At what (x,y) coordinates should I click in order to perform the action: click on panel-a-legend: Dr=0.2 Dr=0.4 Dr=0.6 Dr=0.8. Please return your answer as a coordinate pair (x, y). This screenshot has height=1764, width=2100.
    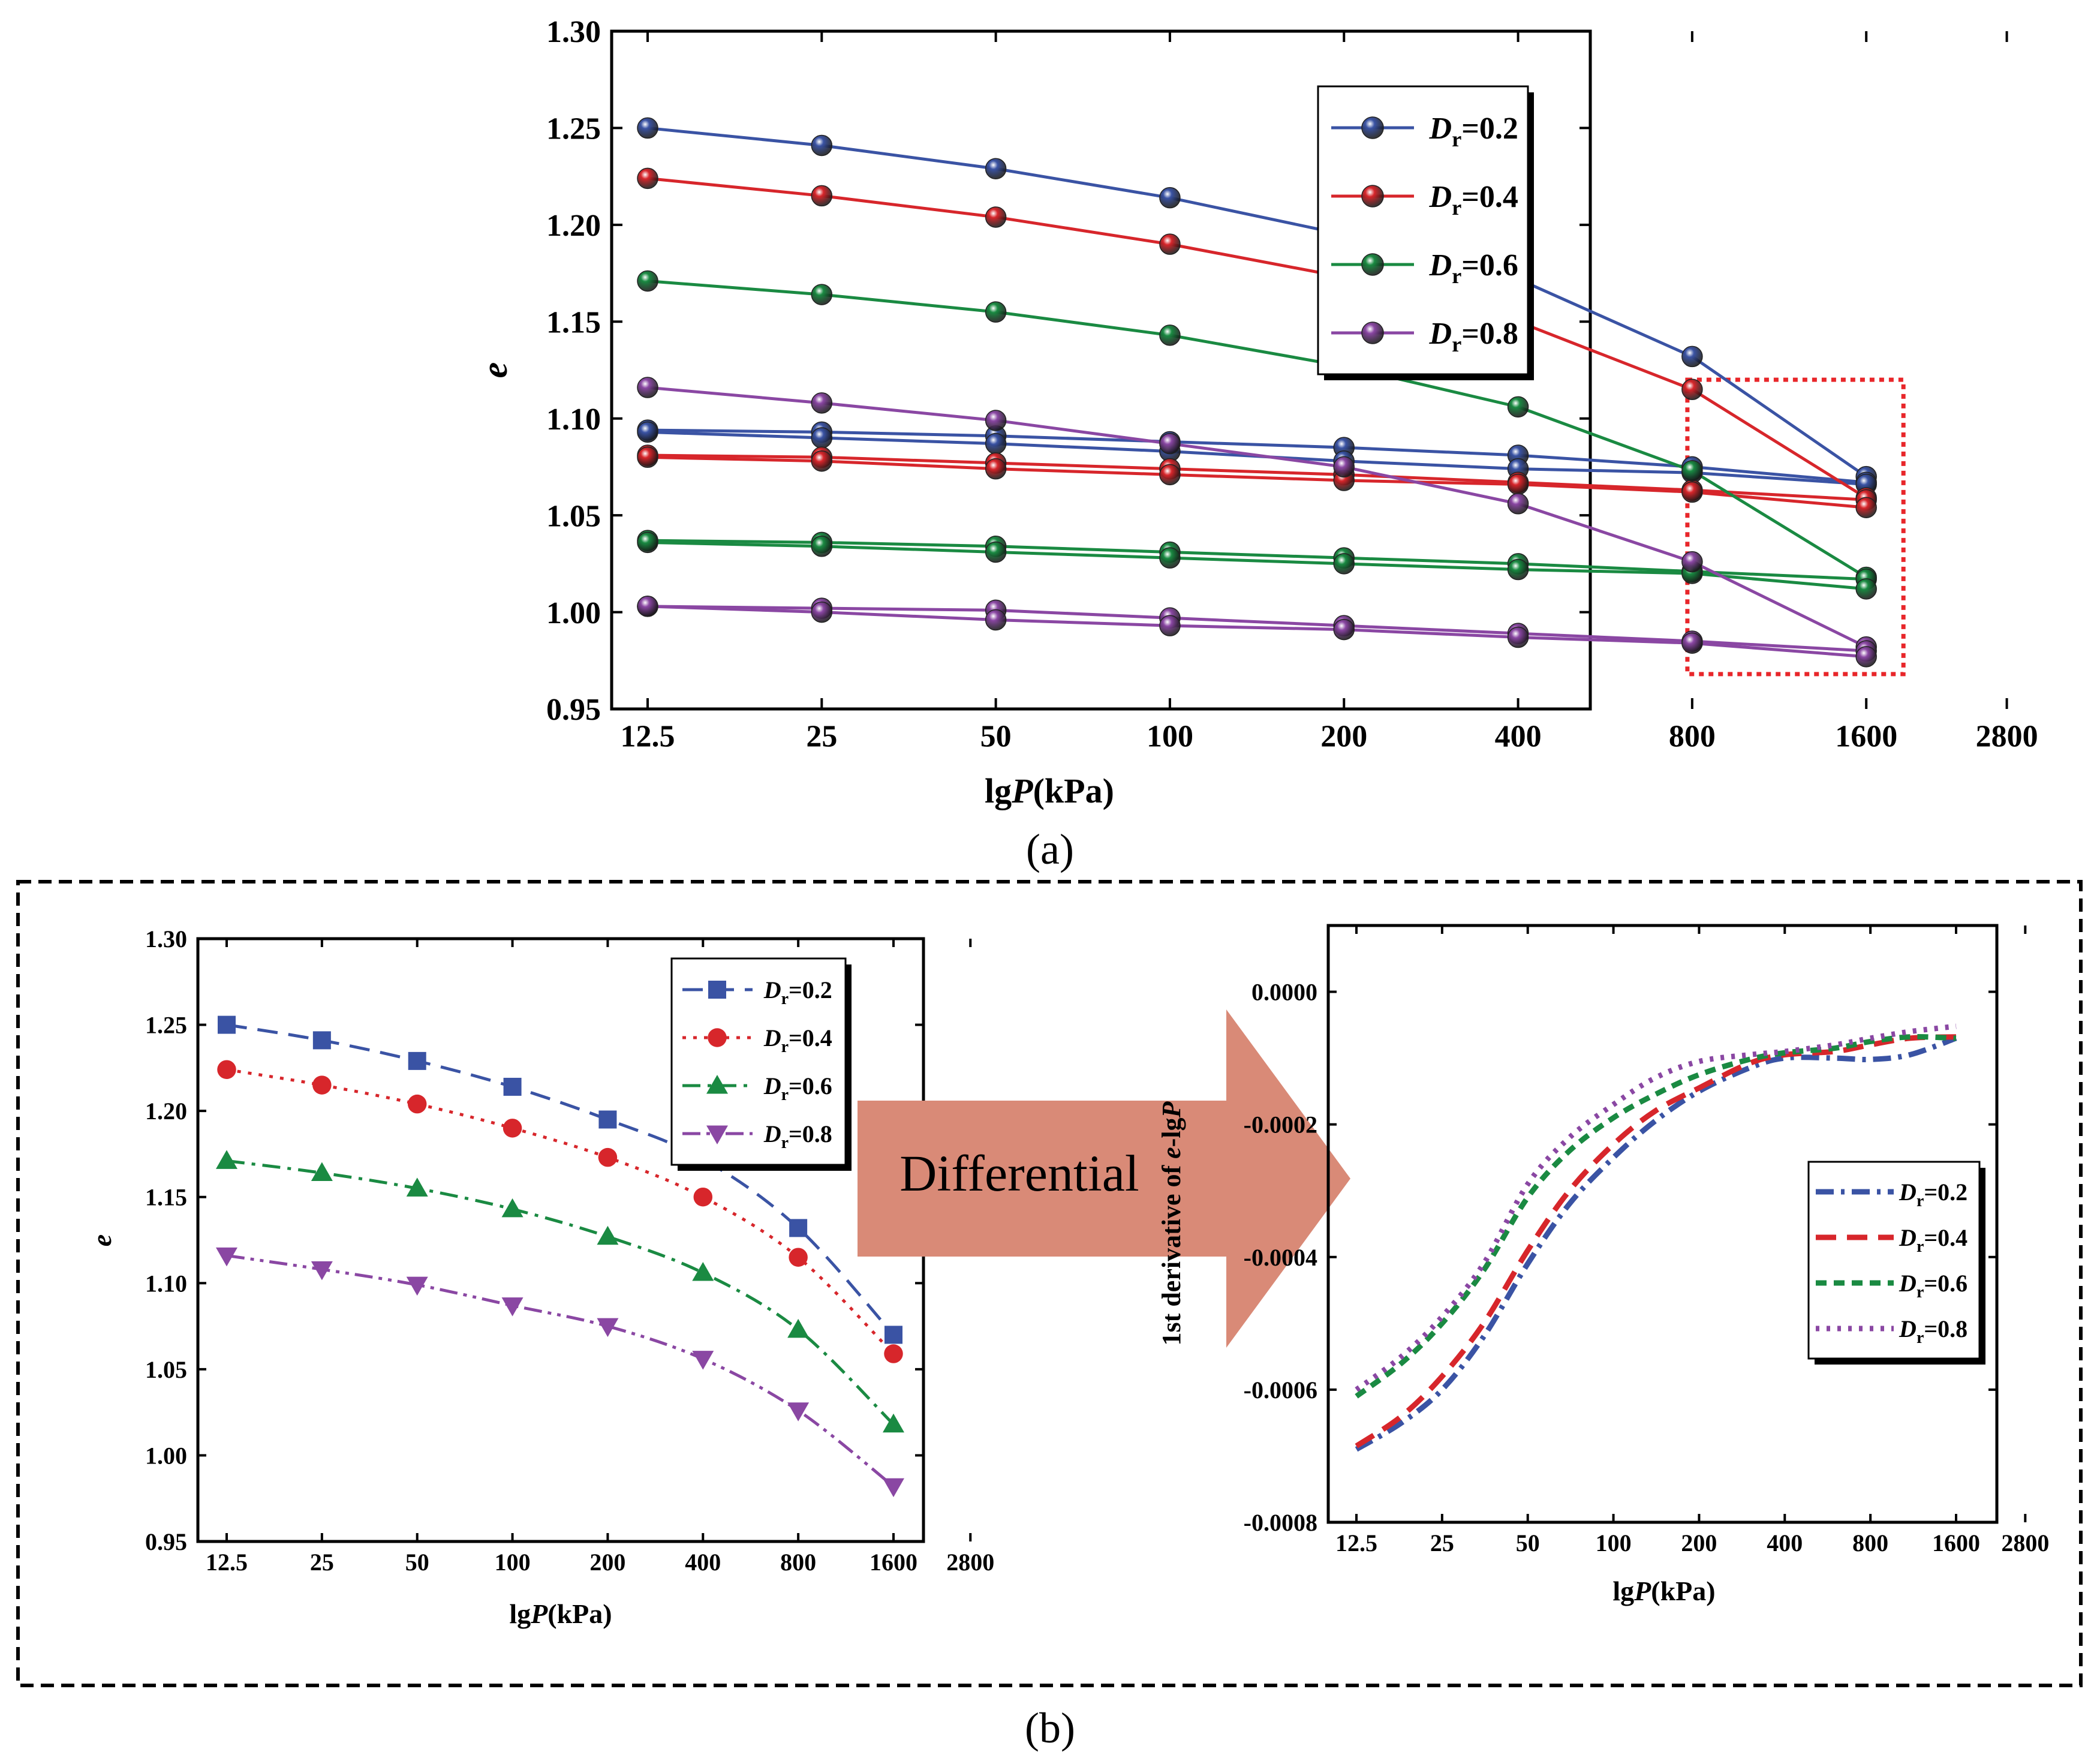
    Looking at the image, I should click on (1425, 232).